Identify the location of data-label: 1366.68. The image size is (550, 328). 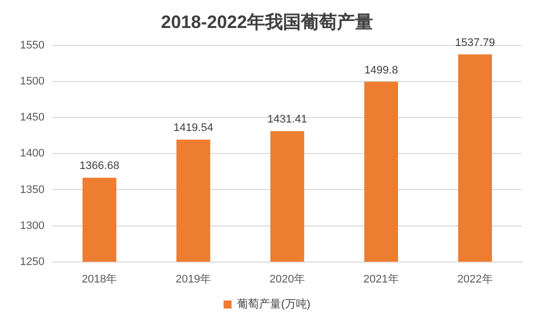
(100, 166).